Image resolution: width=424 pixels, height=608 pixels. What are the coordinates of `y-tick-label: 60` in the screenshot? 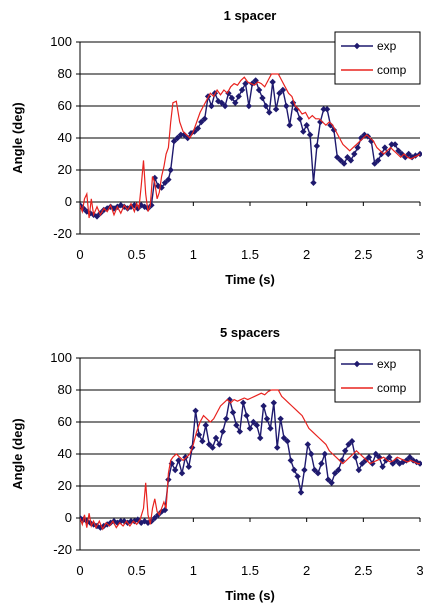 It's located at (65, 421).